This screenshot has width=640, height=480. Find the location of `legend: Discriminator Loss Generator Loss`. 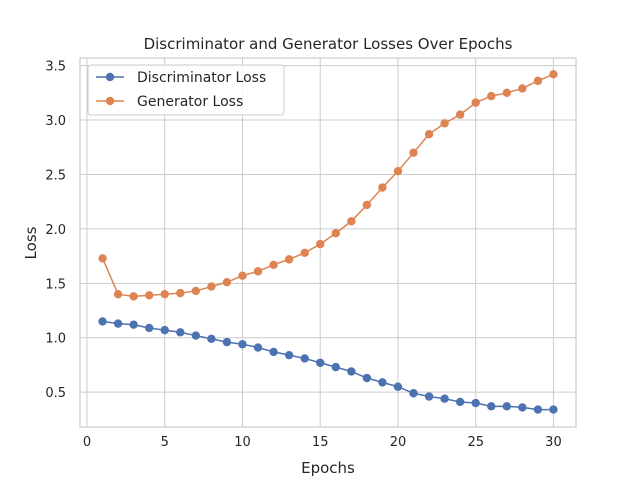

legend: Discriminator Loss Generator Loss is located at coordinates (186, 90).